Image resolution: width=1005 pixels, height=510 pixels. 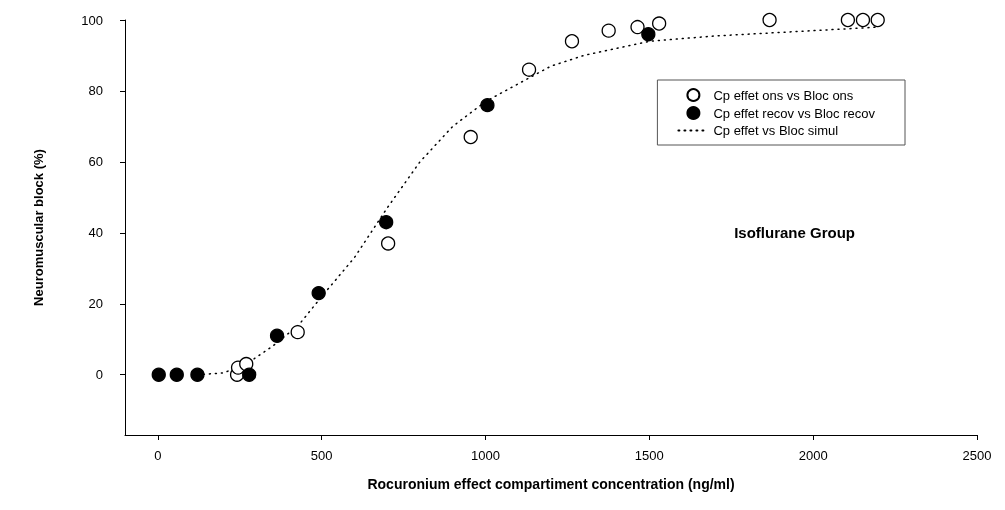 I want to click on x-tick-label: 1500, so click(x=649, y=455).